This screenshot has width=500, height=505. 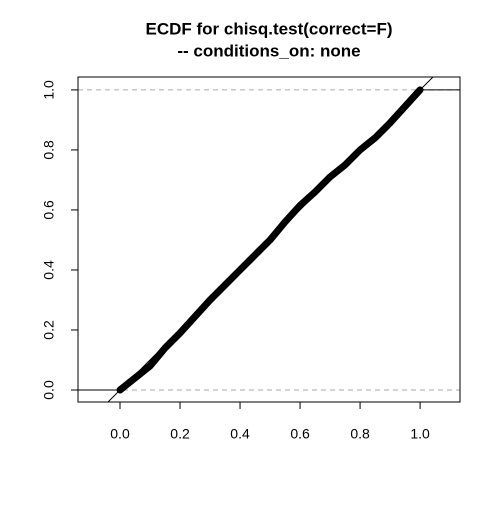 What do you see at coordinates (49, 210) in the screenshot?
I see `y-tick-label: 0.6` at bounding box center [49, 210].